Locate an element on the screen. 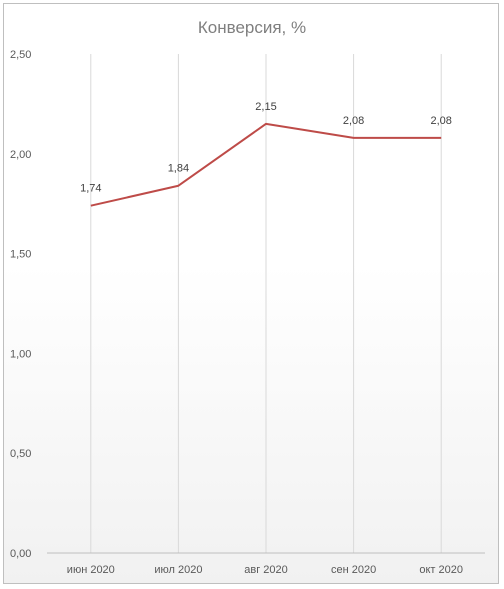 This screenshot has width=504, height=589. y-tick-label: 2,00 is located at coordinates (20, 155).